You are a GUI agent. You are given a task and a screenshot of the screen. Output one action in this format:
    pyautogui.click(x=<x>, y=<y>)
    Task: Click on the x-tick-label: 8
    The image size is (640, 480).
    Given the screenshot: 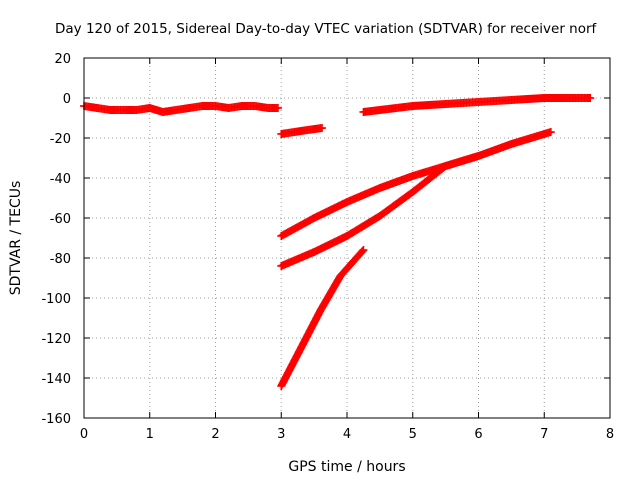 What is the action you would take?
    pyautogui.click(x=610, y=434)
    